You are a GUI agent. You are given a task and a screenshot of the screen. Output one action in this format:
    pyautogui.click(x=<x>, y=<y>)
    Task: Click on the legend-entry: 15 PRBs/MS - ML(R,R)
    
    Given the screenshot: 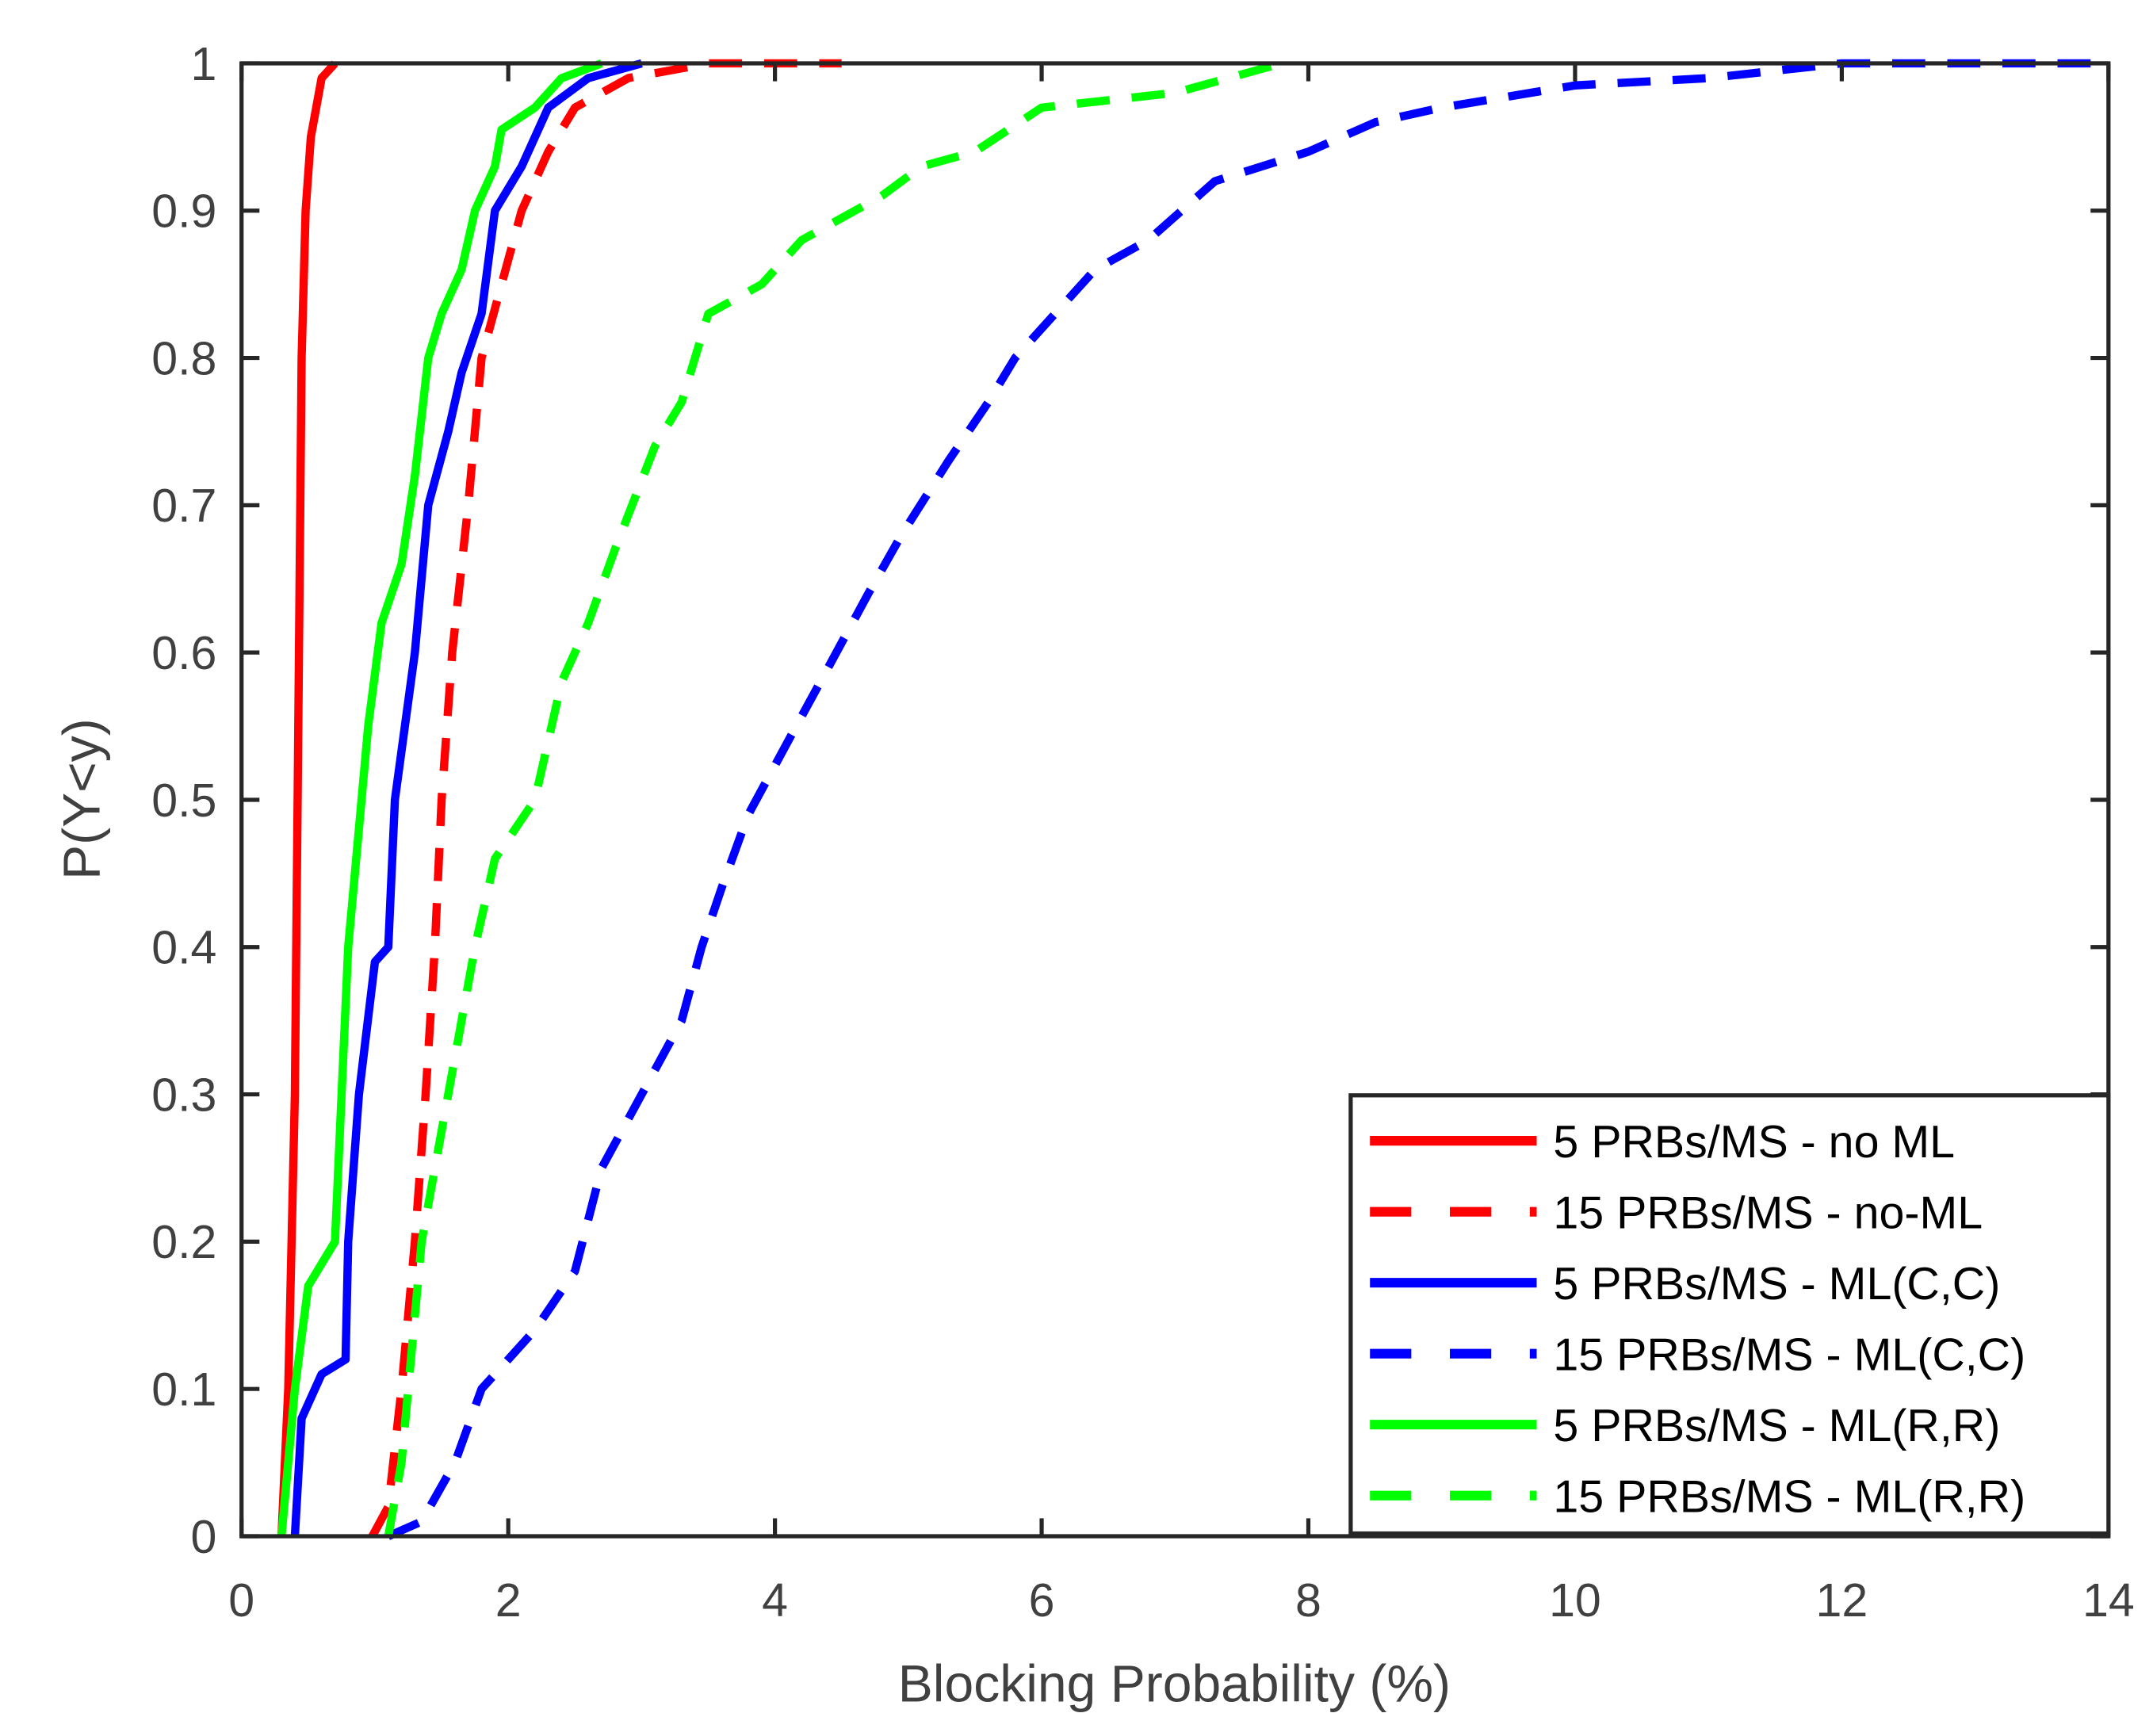 What is the action you would take?
    pyautogui.click(x=1789, y=1497)
    